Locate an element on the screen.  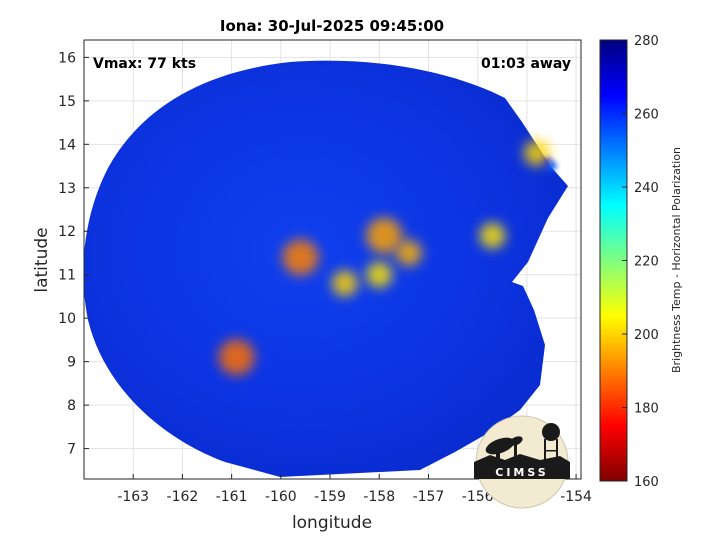
y-tick-label: 11 is located at coordinates (67, 276).